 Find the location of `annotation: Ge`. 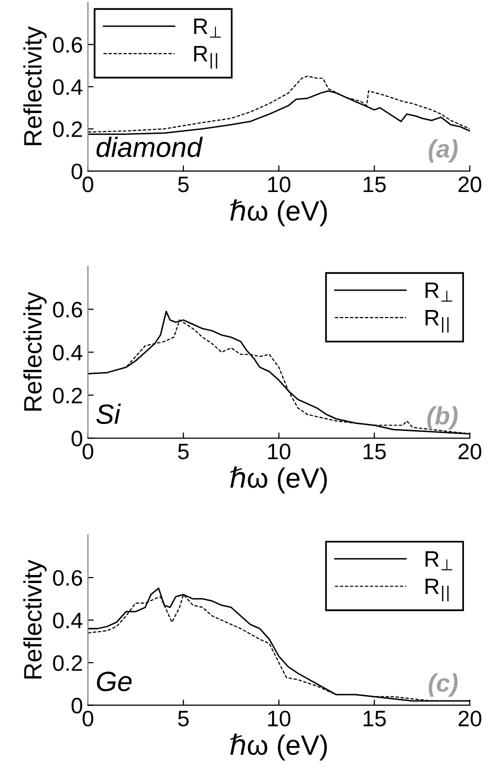

annotation: Ge is located at coordinates (114, 682).